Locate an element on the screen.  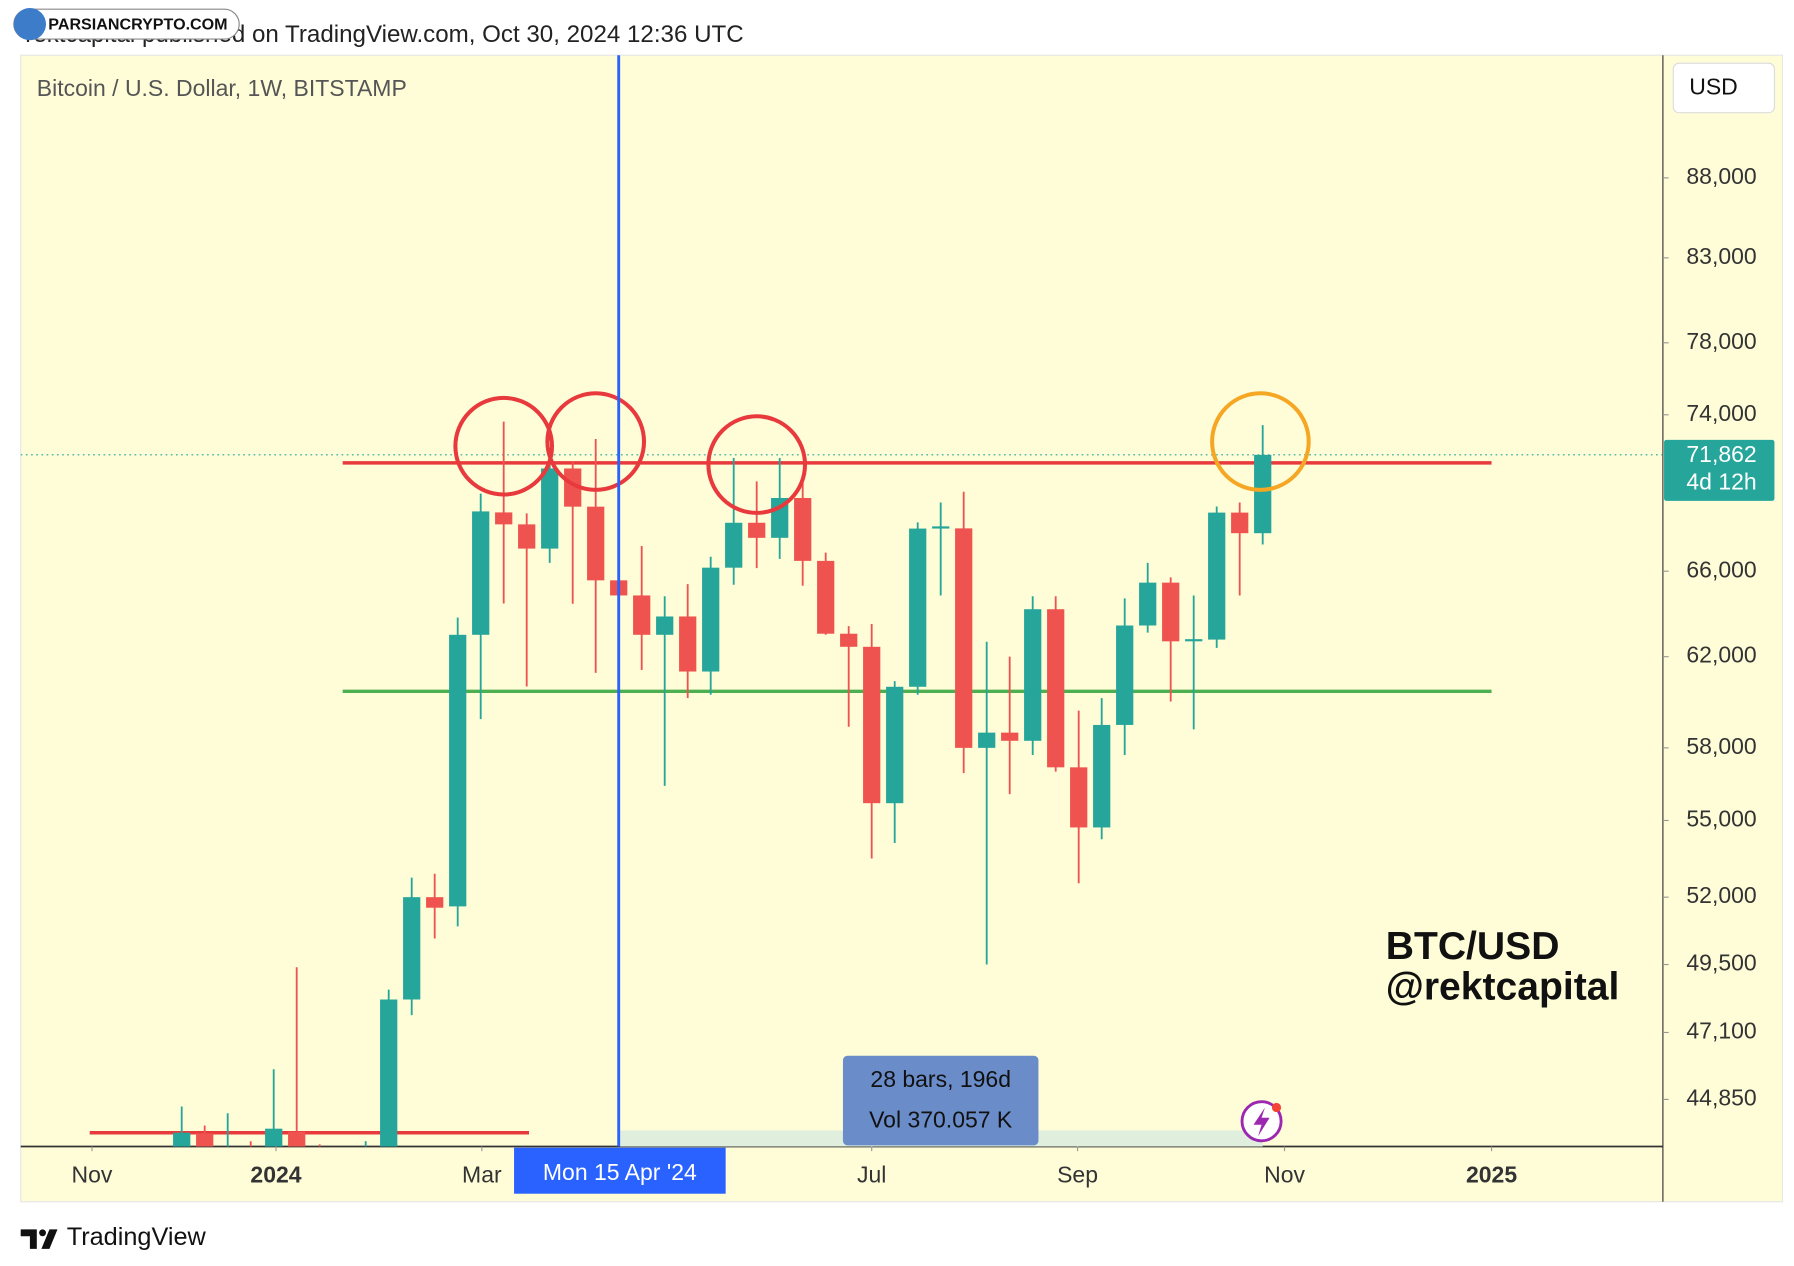
measure-text: Vol 370.057 K is located at coordinates (941, 1119).